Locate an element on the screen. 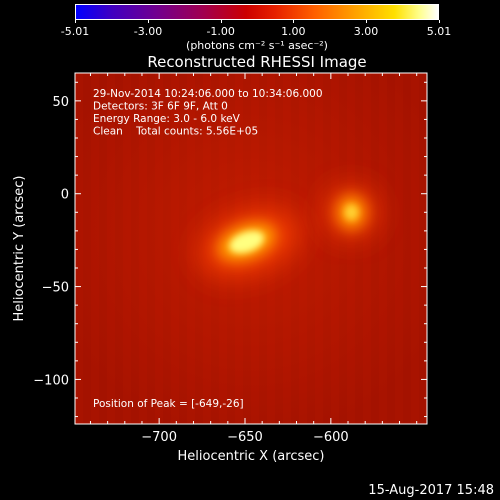 The image size is (500, 500). x-tick-label: −700 is located at coordinates (159, 437).